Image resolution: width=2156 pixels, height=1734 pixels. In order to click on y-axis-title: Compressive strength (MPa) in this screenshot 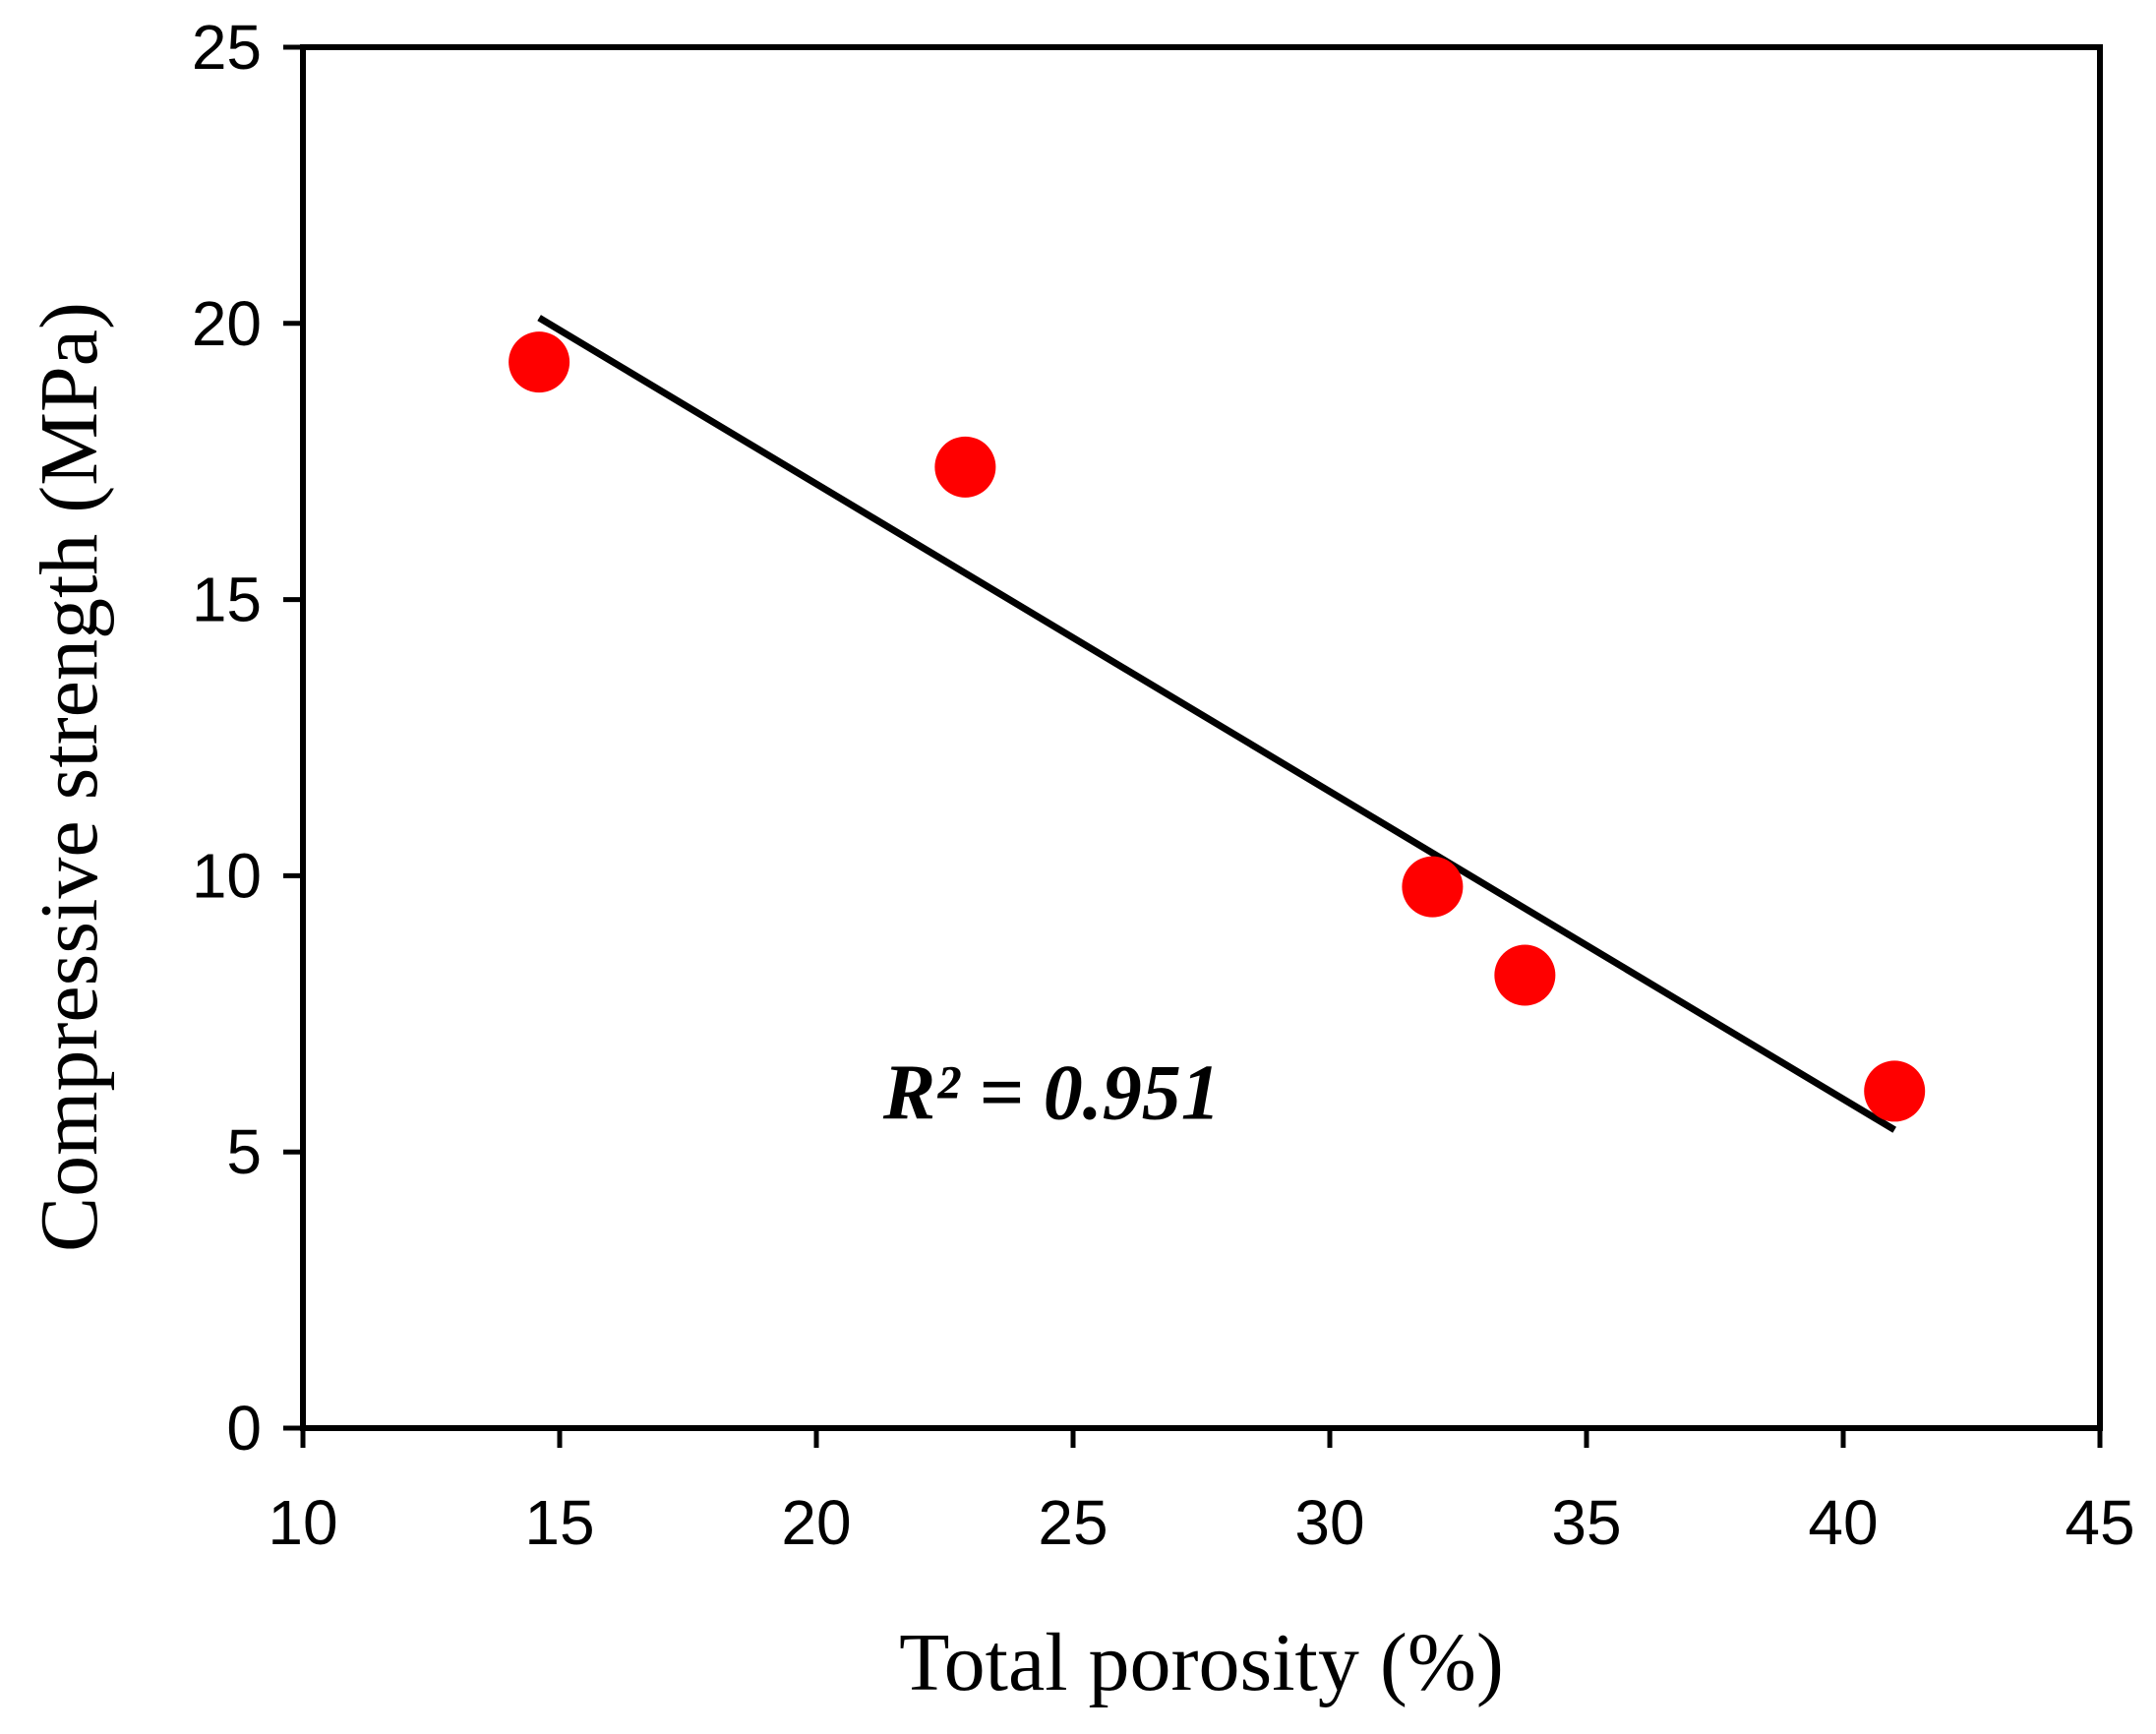, I will do `click(69, 777)`.